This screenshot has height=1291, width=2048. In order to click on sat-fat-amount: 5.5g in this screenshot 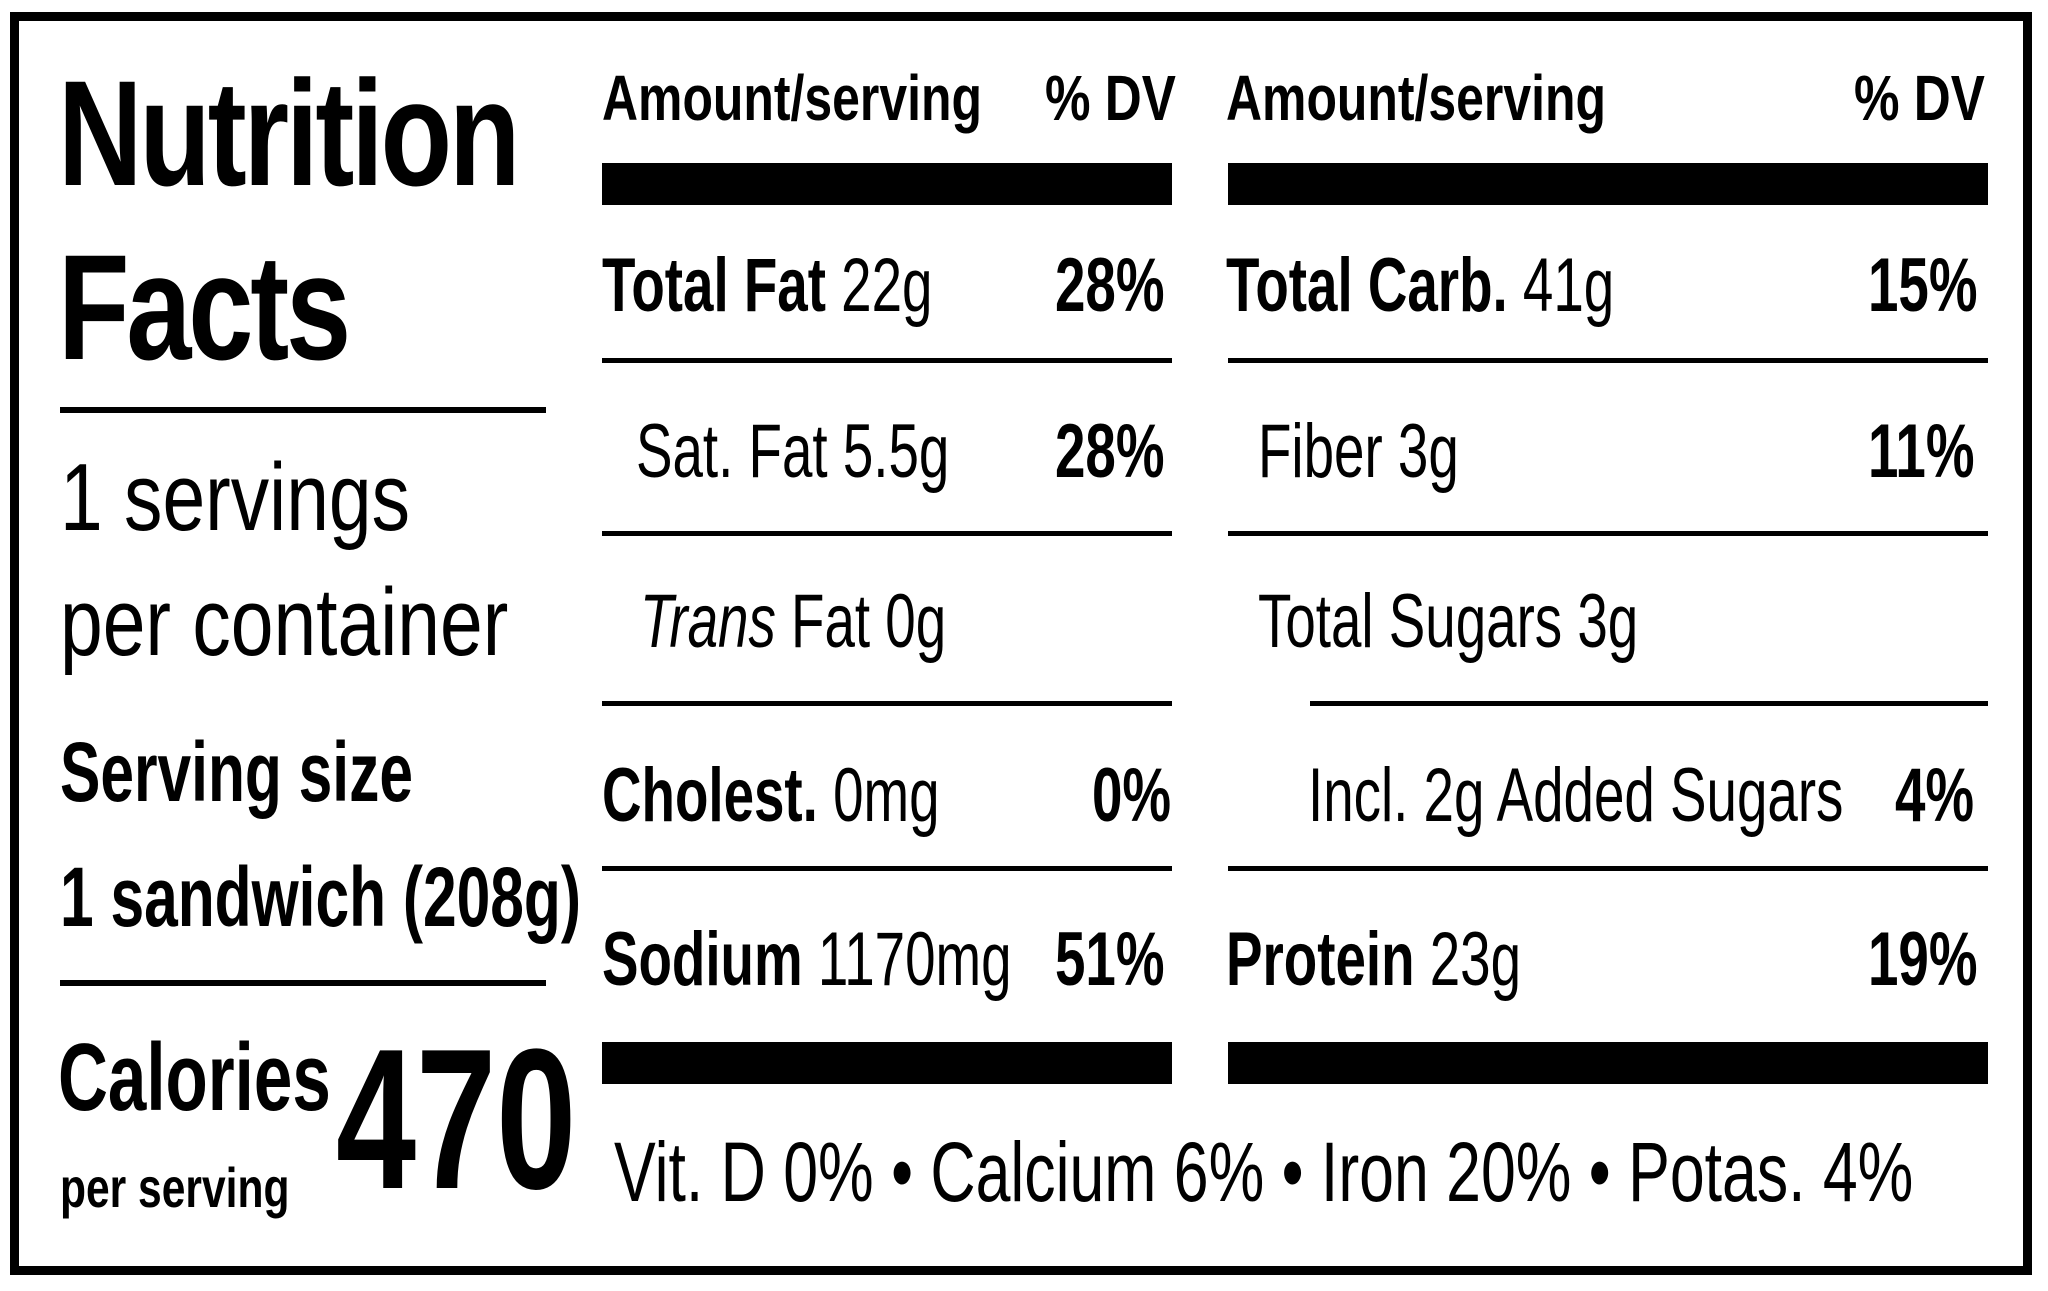, I will do `click(896, 451)`.